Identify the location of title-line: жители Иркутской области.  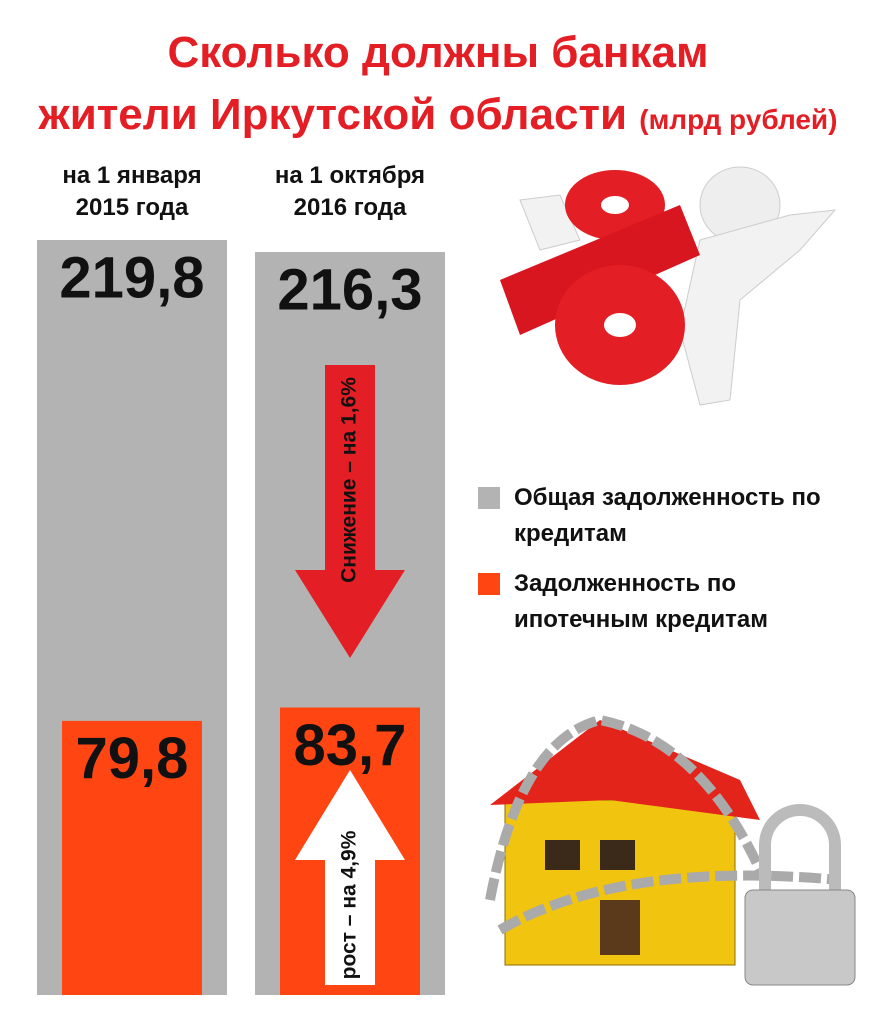
(333, 114).